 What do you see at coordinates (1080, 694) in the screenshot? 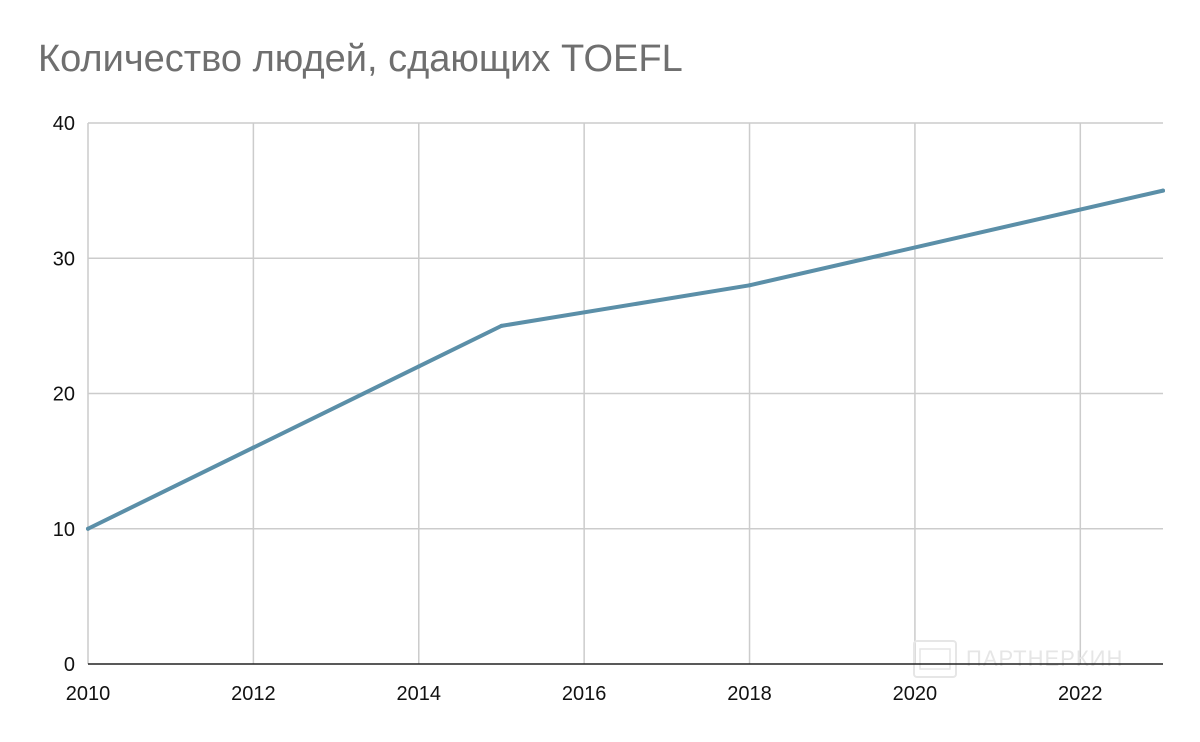
I see `x-tick-label: 2022` at bounding box center [1080, 694].